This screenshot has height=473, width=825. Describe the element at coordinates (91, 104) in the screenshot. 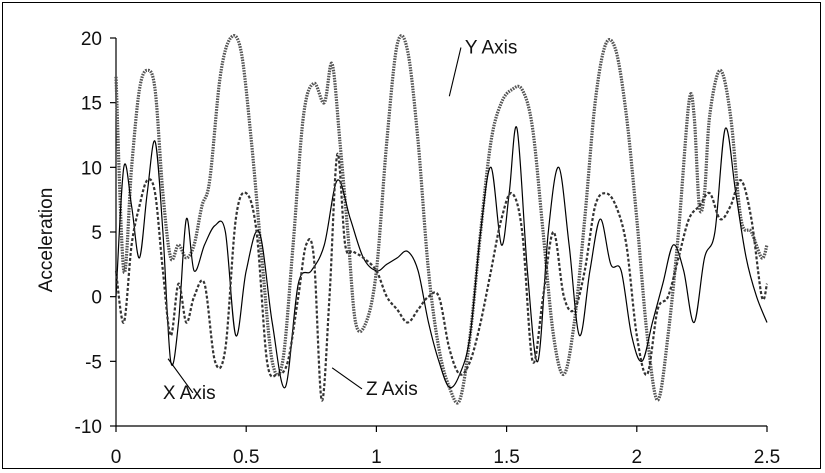

I see `y-tick-label: 15` at that location.